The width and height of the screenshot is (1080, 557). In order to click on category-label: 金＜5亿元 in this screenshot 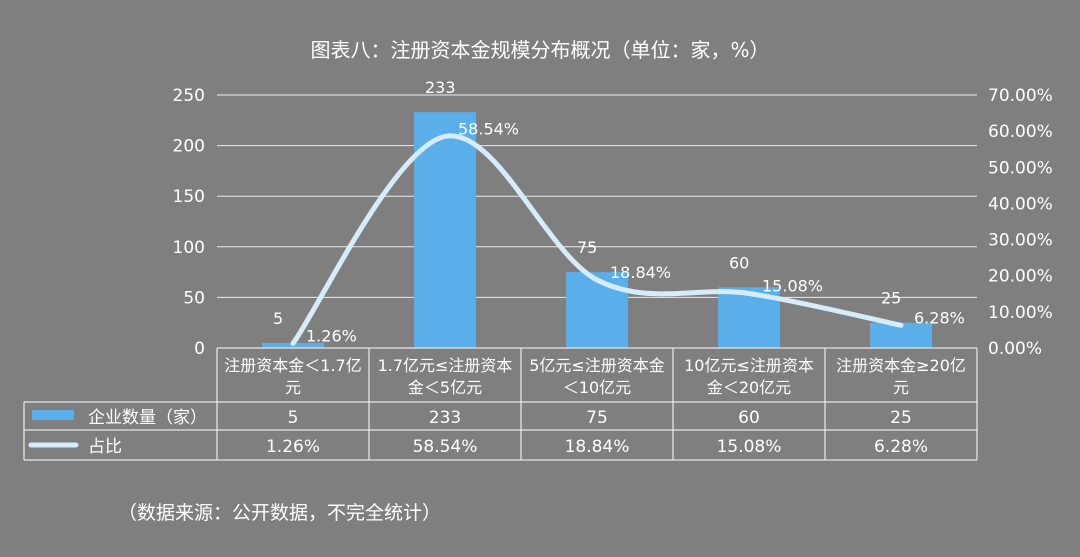, I will do `click(445, 387)`.